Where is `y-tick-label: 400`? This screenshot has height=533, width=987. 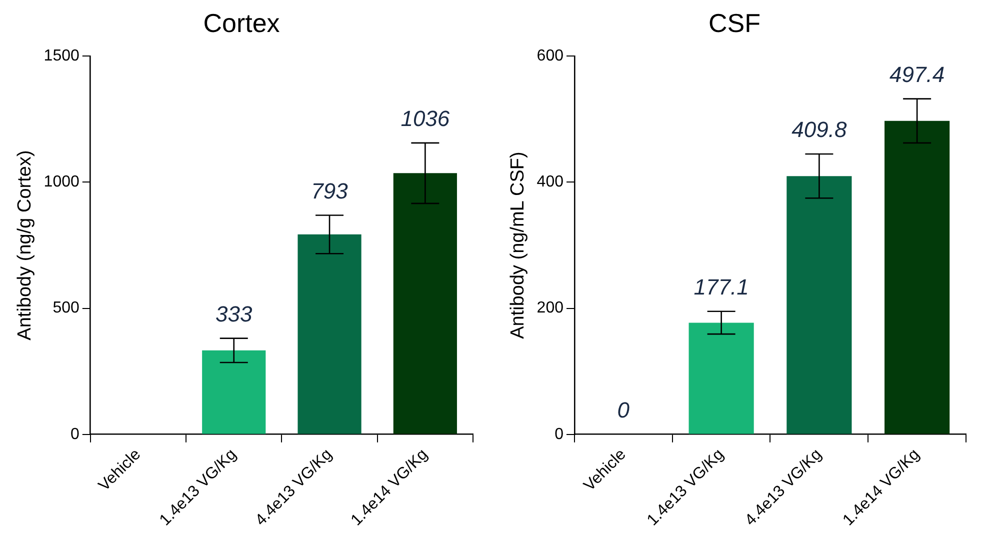
y-tick-label: 400 is located at coordinates (550, 182).